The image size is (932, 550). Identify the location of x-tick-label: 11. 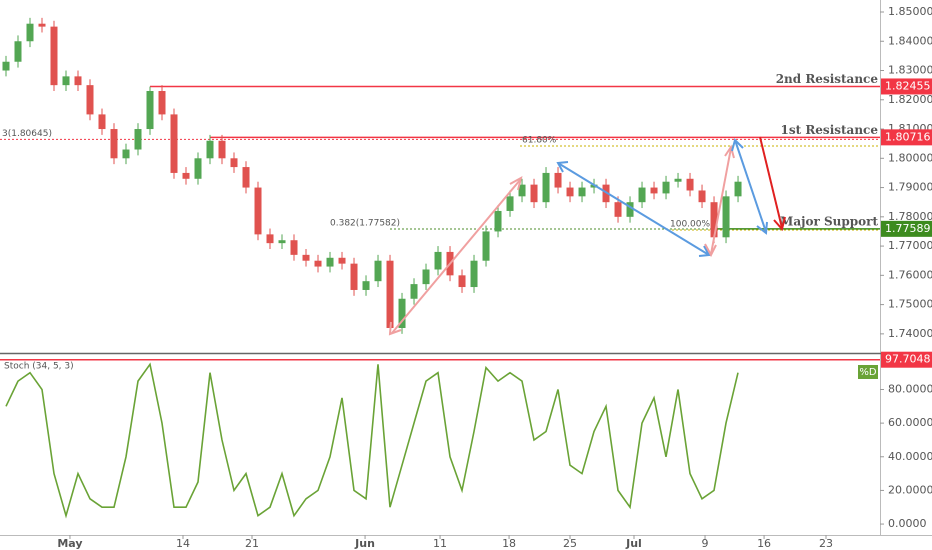
(440, 543).